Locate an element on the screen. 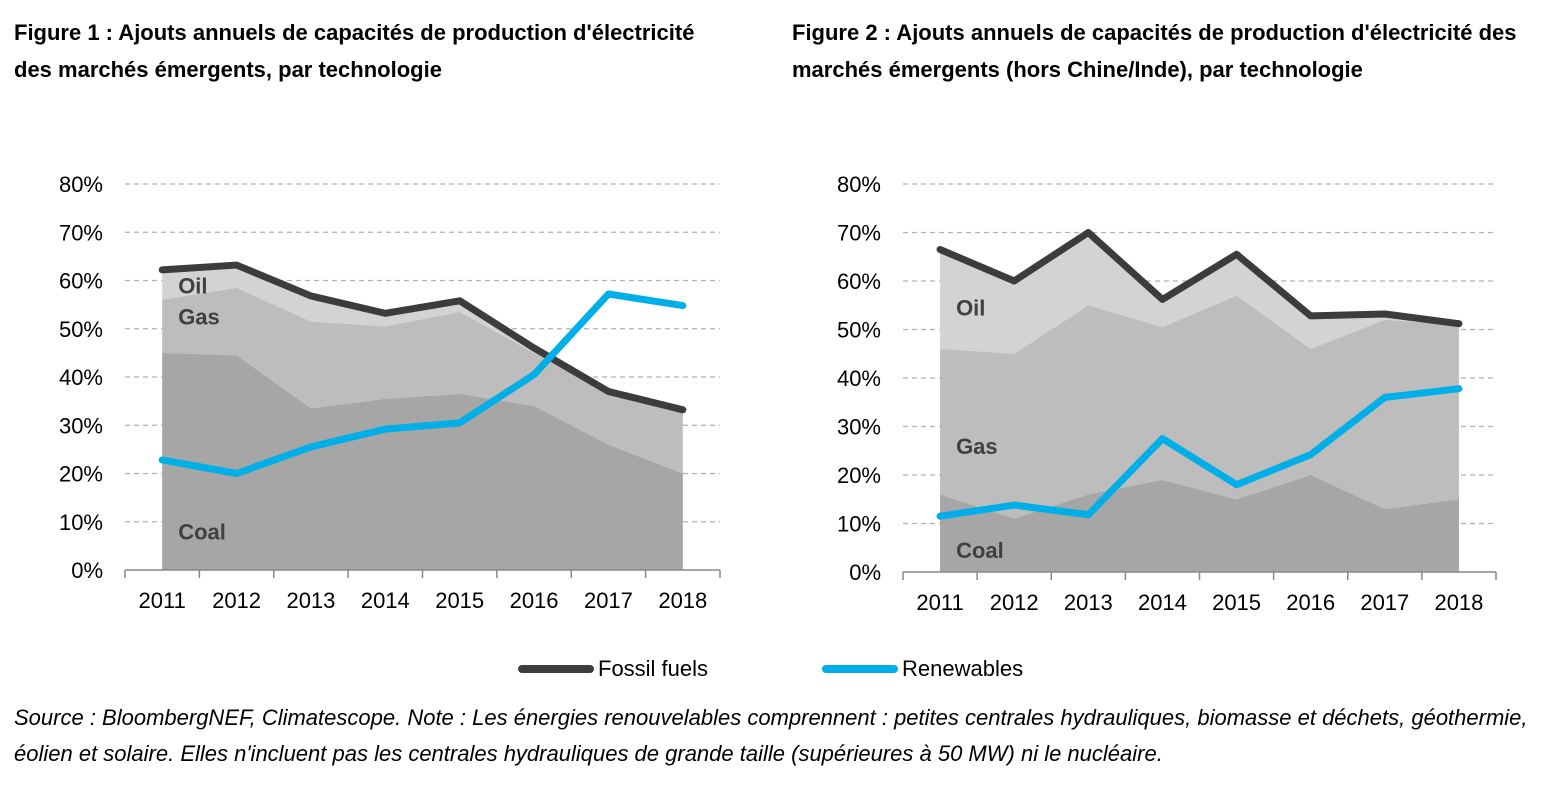 The width and height of the screenshot is (1560, 812). legend: Fossil fuels Renewables is located at coordinates (780, 669).